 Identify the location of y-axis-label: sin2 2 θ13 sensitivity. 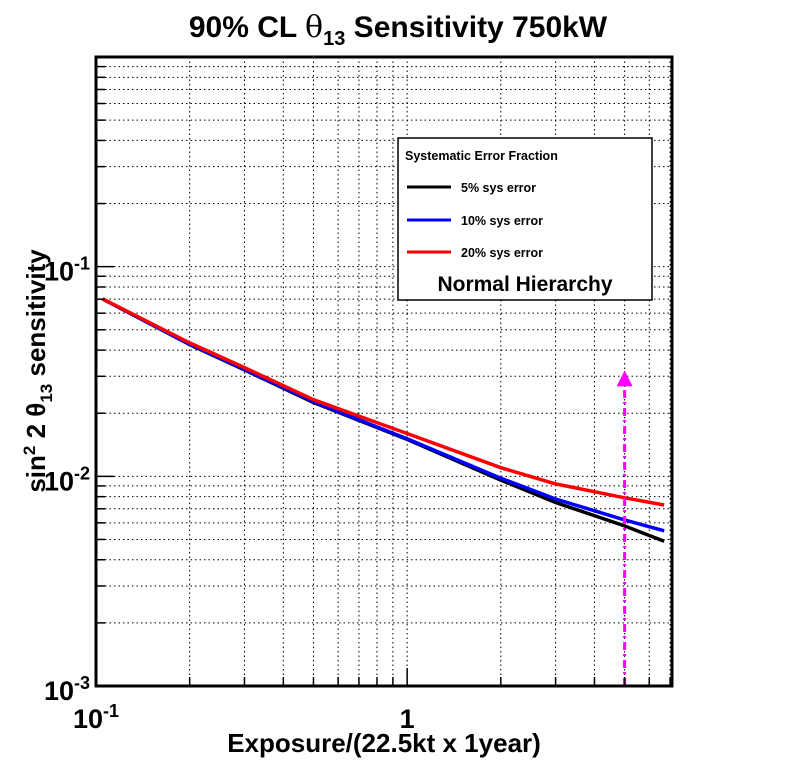
(38, 371).